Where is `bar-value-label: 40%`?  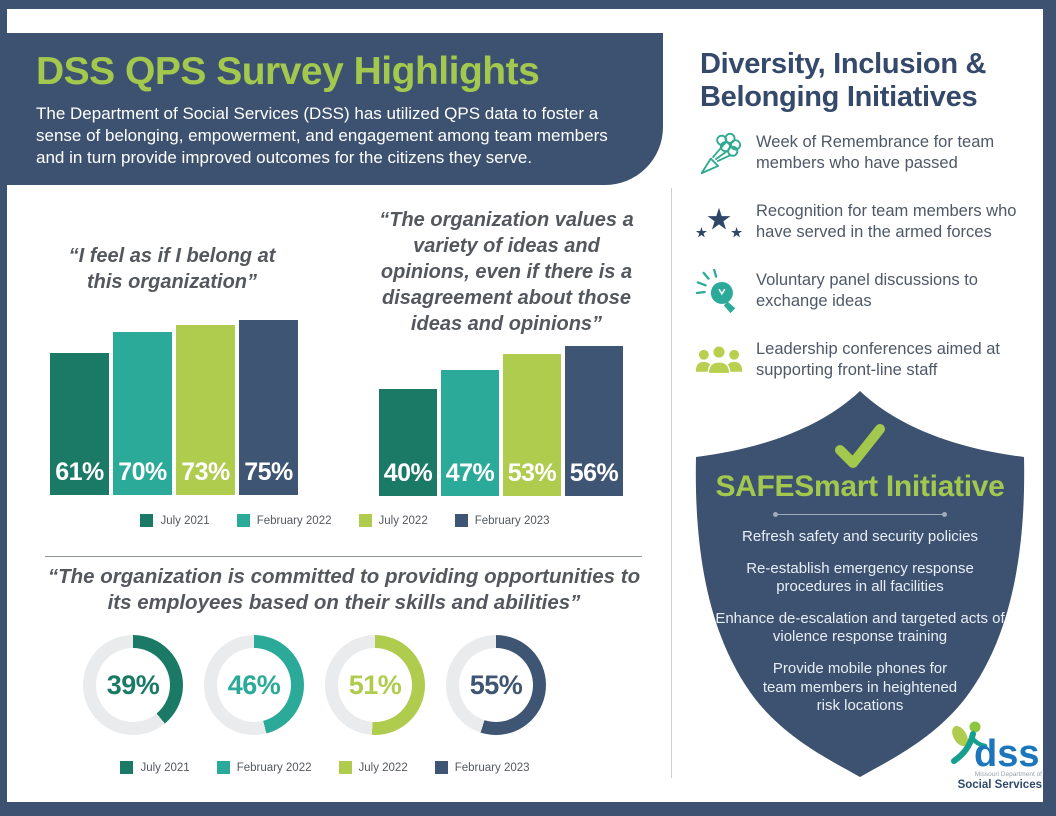
bar-value-label: 40% is located at coordinates (408, 473).